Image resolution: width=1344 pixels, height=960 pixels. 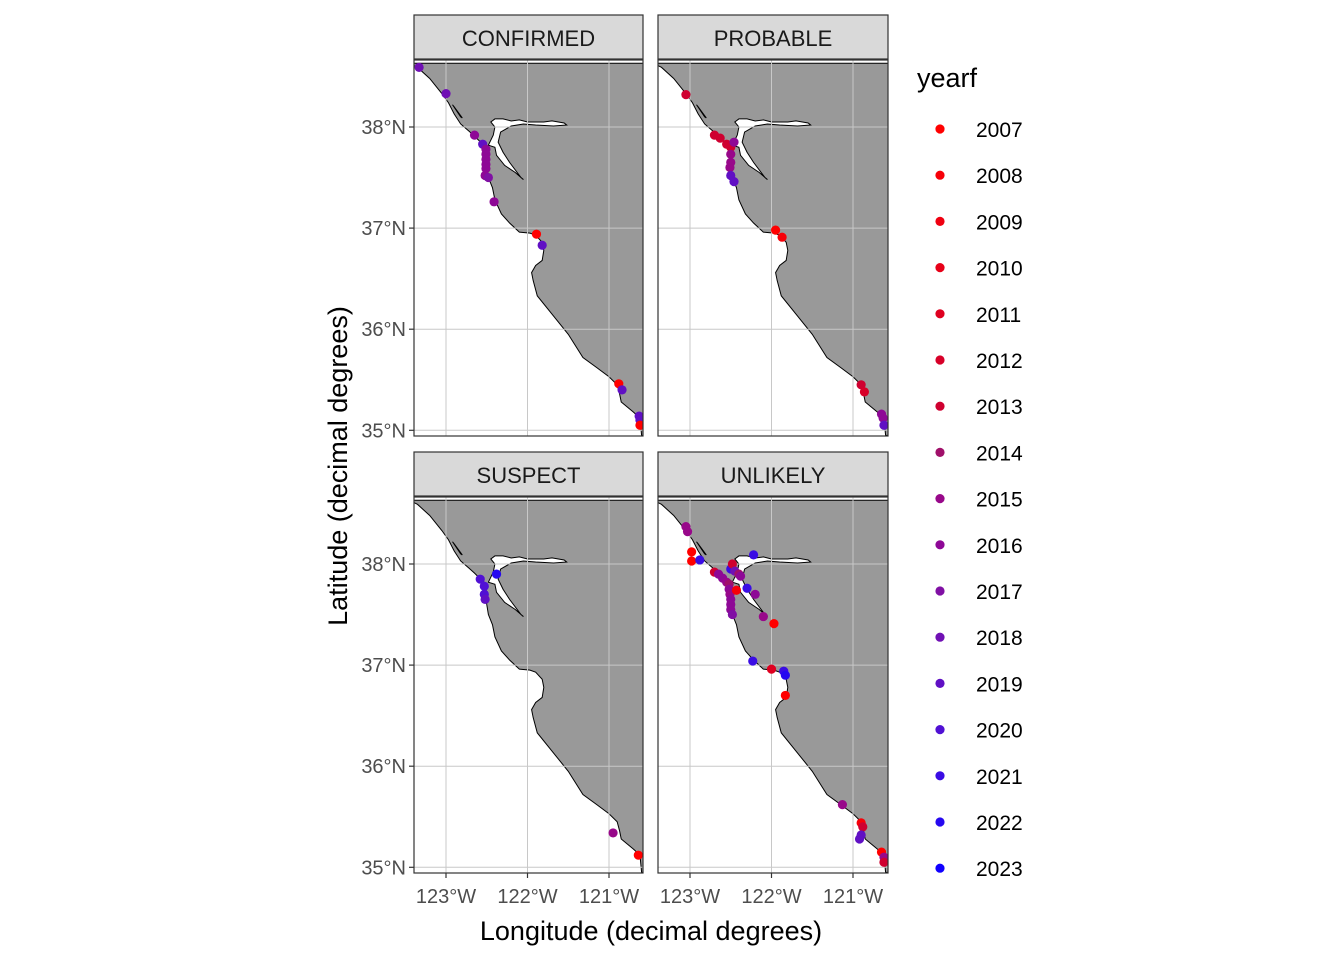 What do you see at coordinates (999, 453) in the screenshot?
I see `legend-label: 2014` at bounding box center [999, 453].